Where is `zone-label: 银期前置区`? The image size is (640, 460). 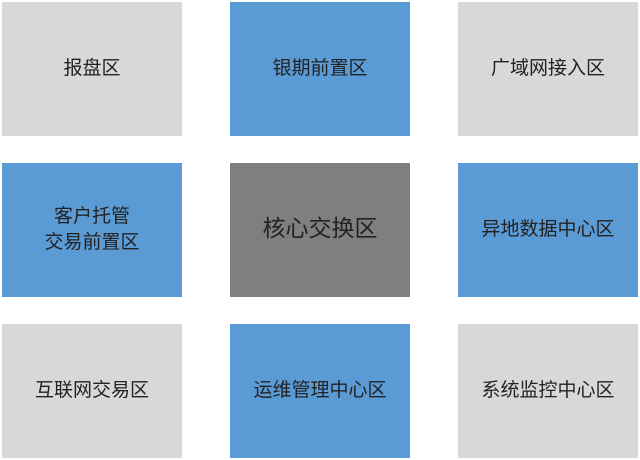
zone-label: 银期前置区 is located at coordinates (320, 68).